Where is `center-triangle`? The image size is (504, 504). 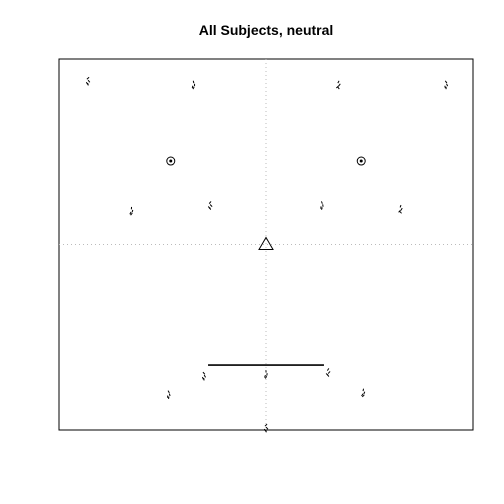
center-triangle is located at coordinates (266, 243).